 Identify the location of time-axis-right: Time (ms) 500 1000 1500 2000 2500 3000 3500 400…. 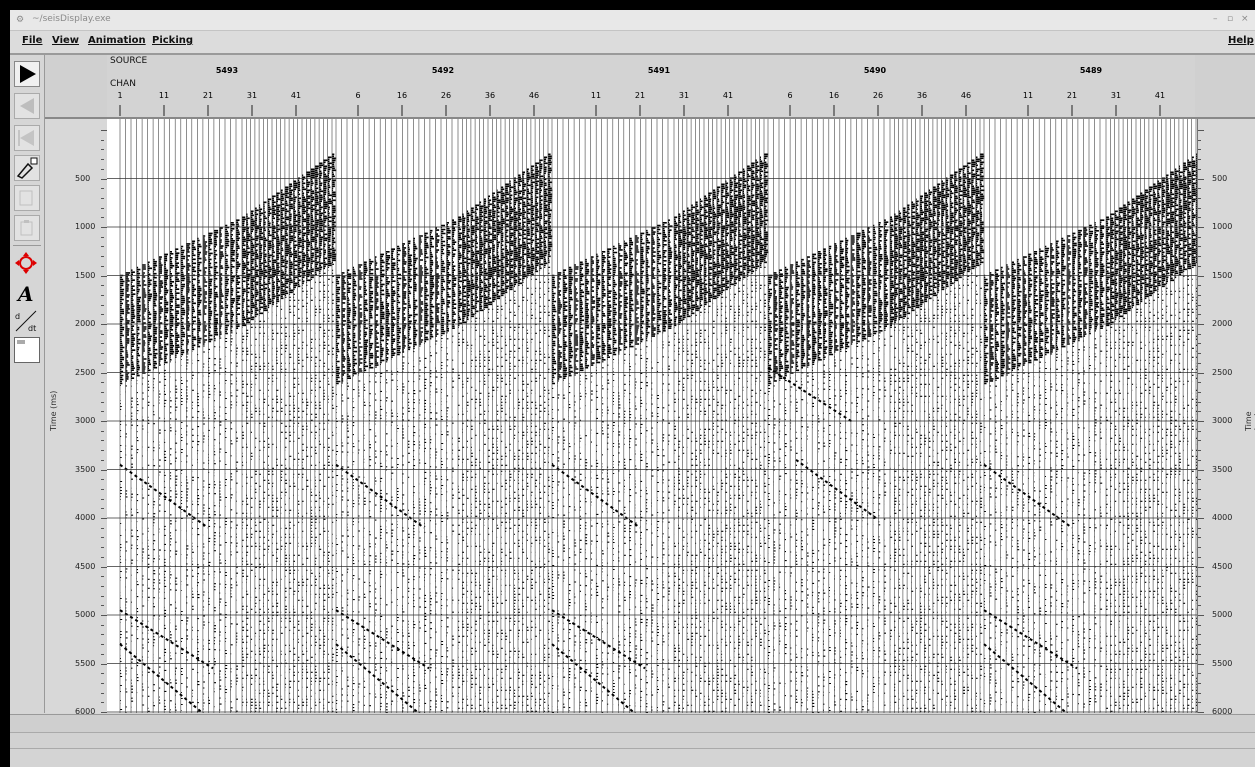
(1226, 417).